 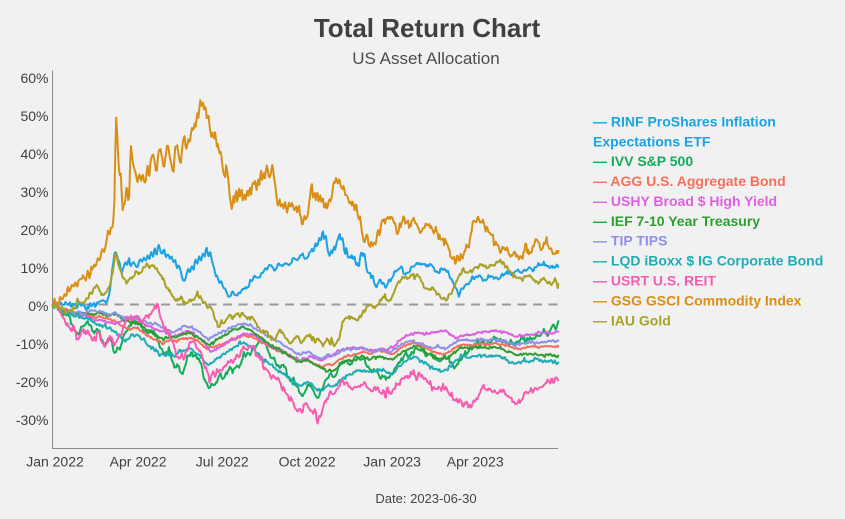 I want to click on svg-text: -30%, so click(x=32, y=420).